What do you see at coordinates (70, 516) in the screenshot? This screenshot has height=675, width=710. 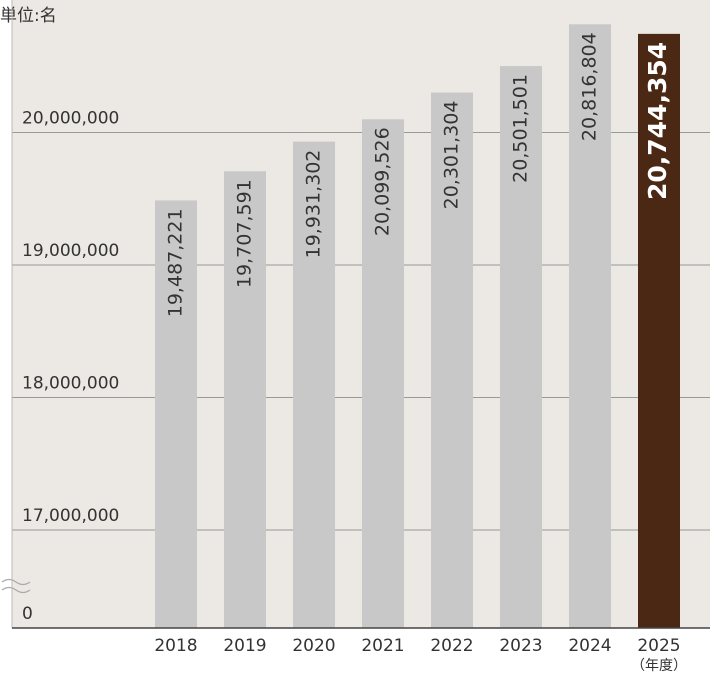 I see `y-tick-label: 17,000,000` at bounding box center [70, 516].